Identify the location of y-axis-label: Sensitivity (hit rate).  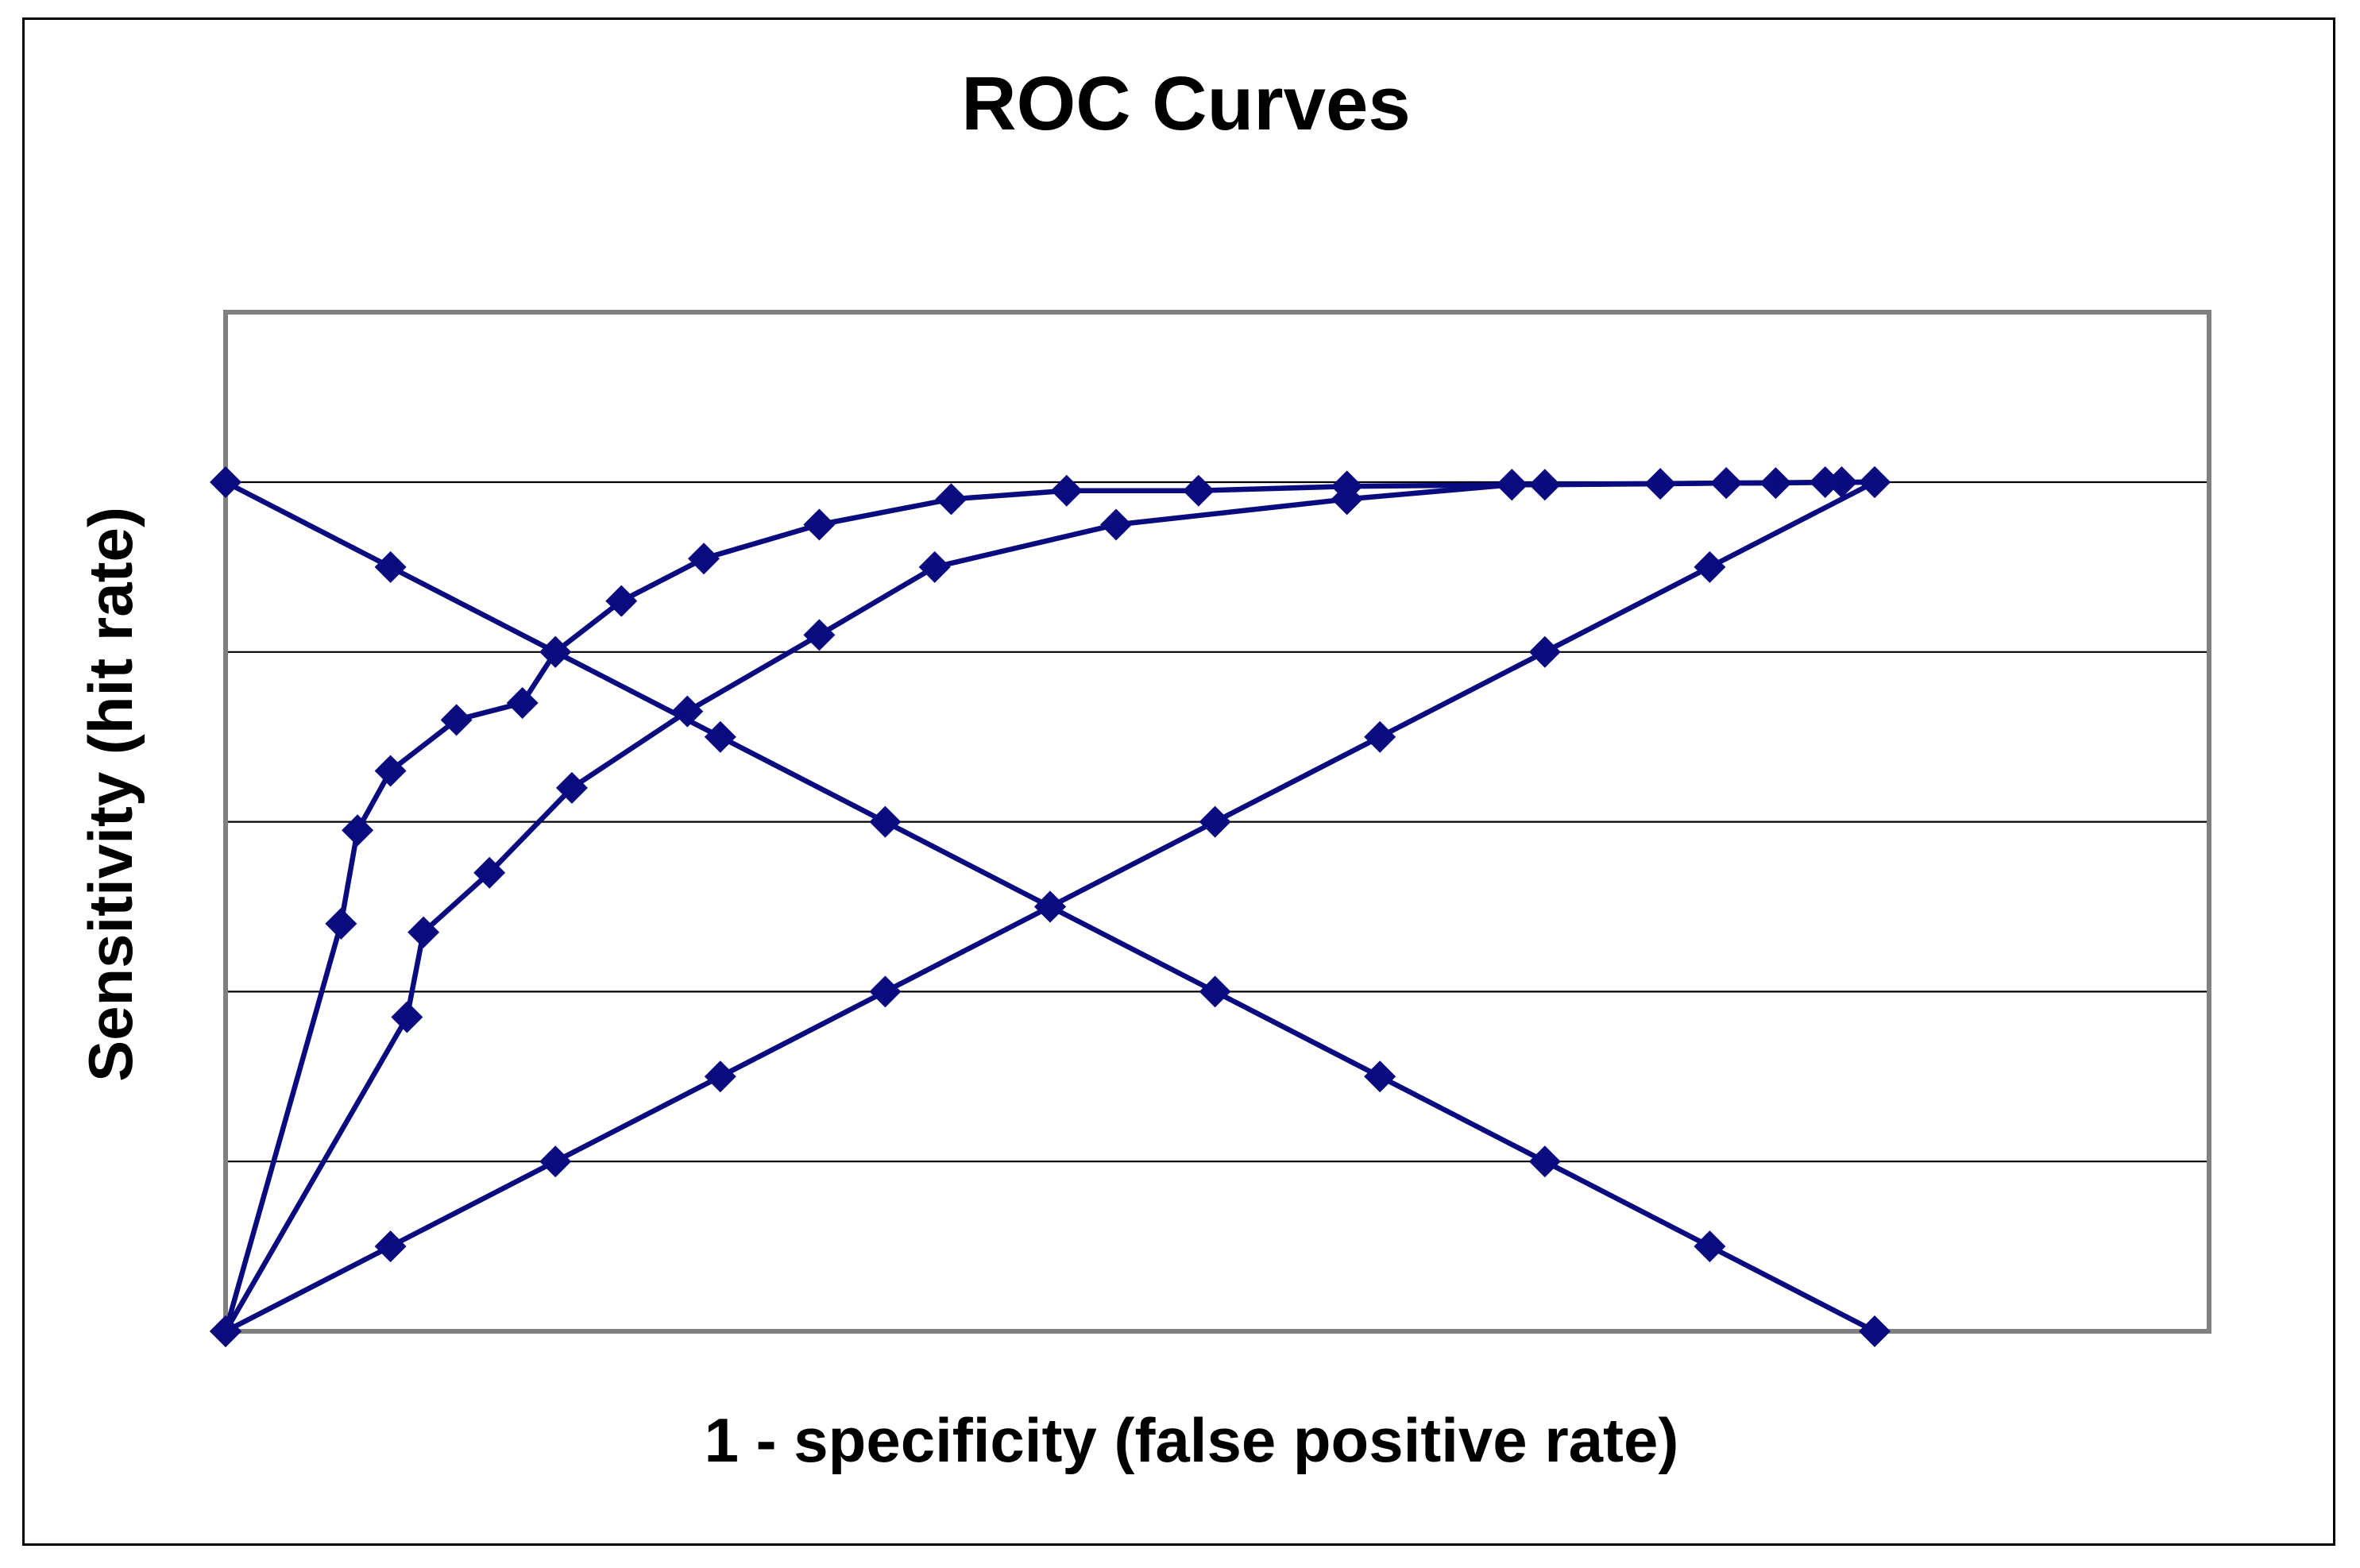
(110, 794).